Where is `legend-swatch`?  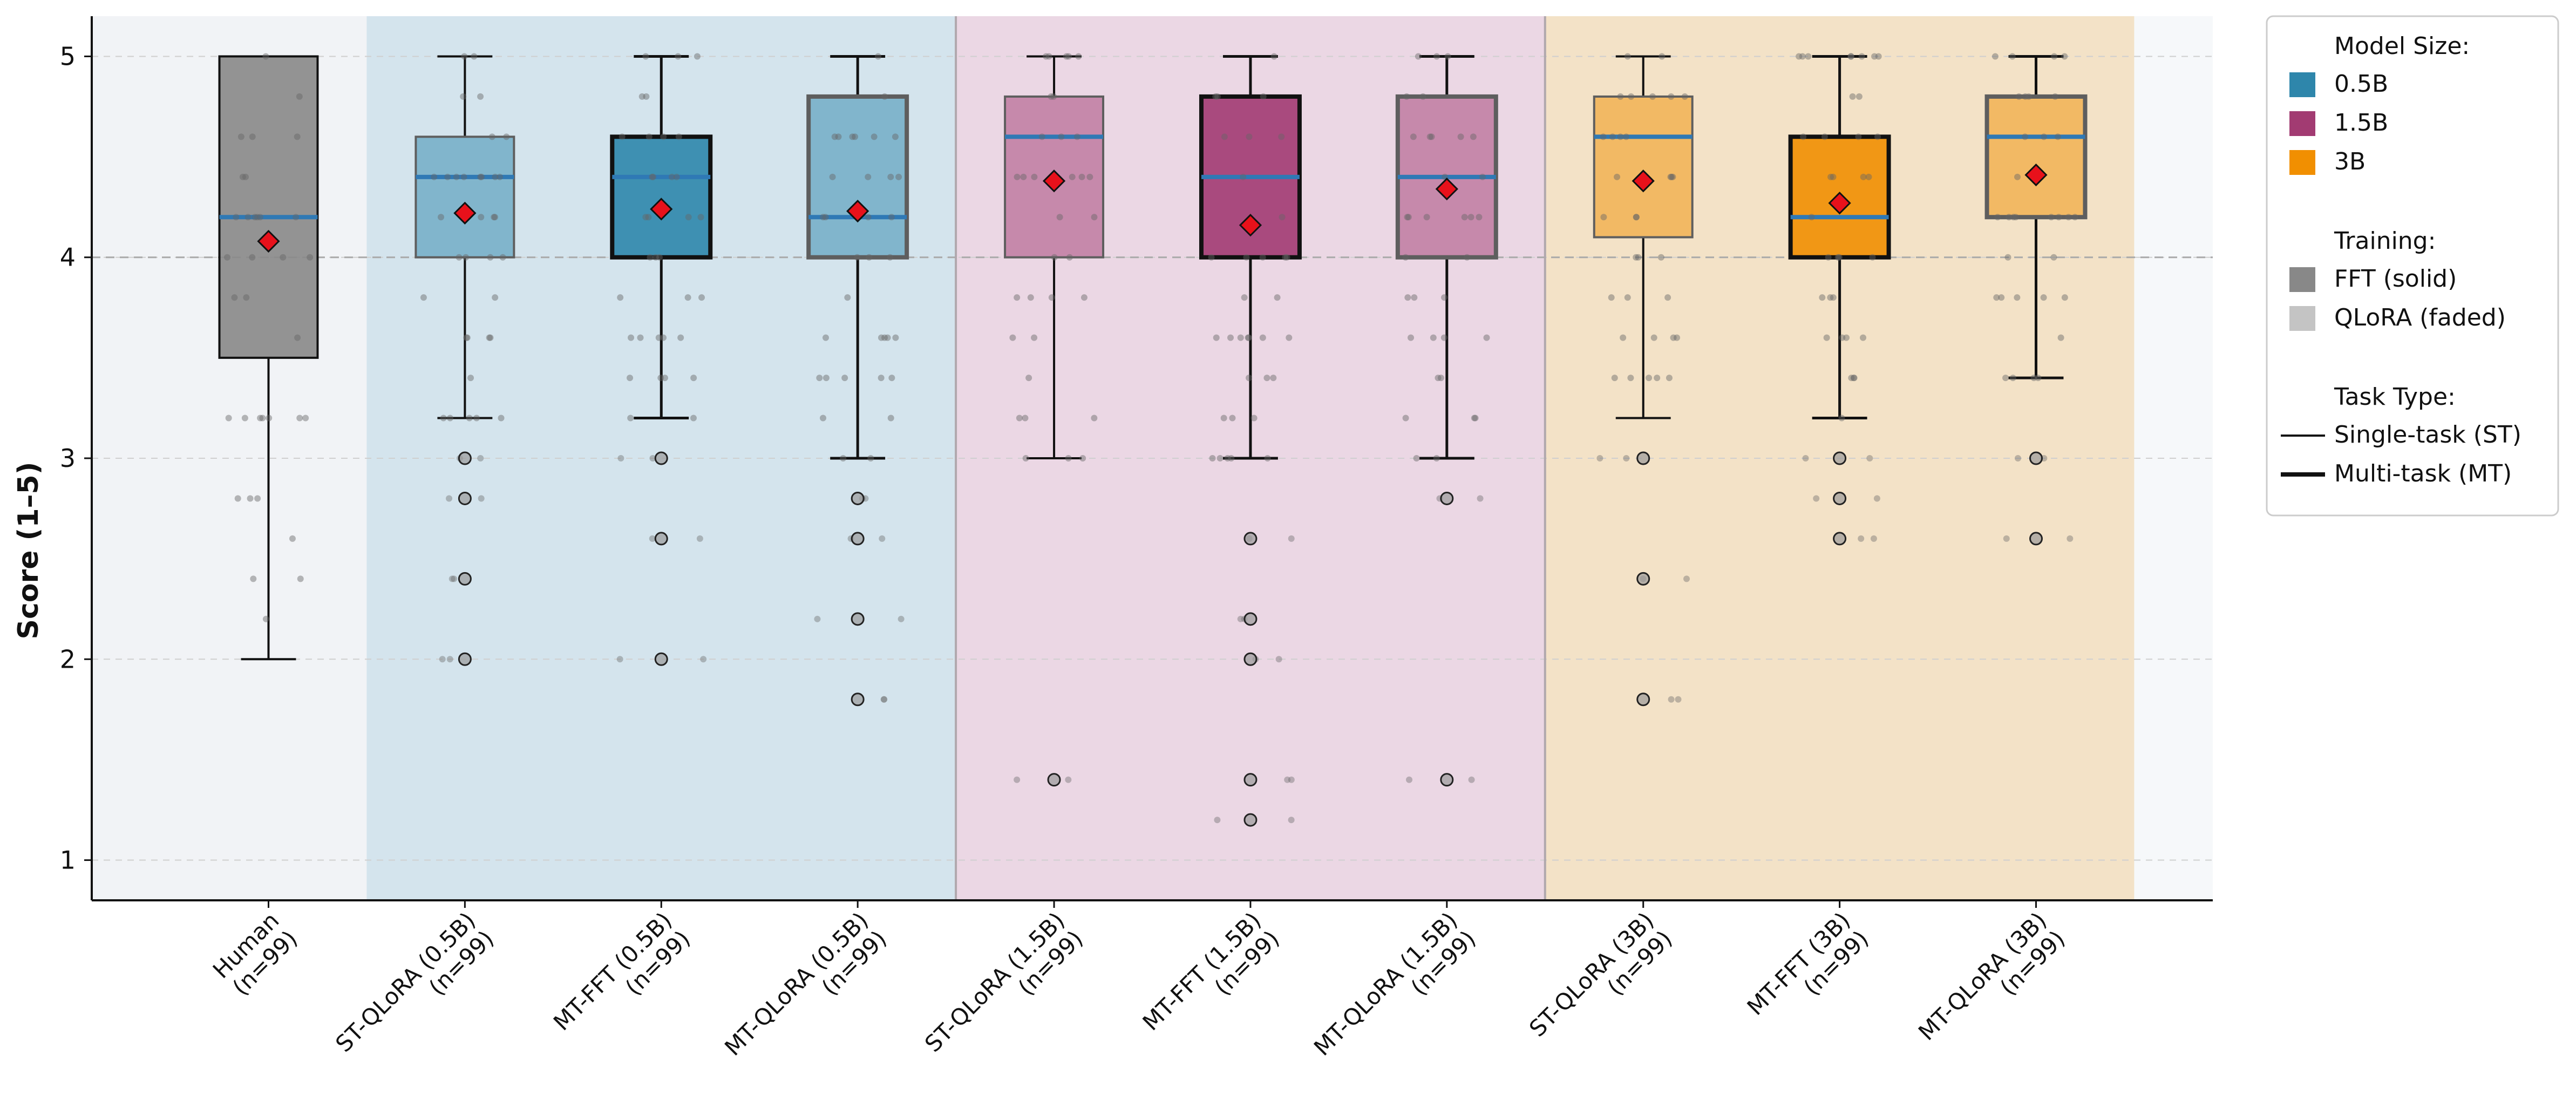 legend-swatch is located at coordinates (2302, 279).